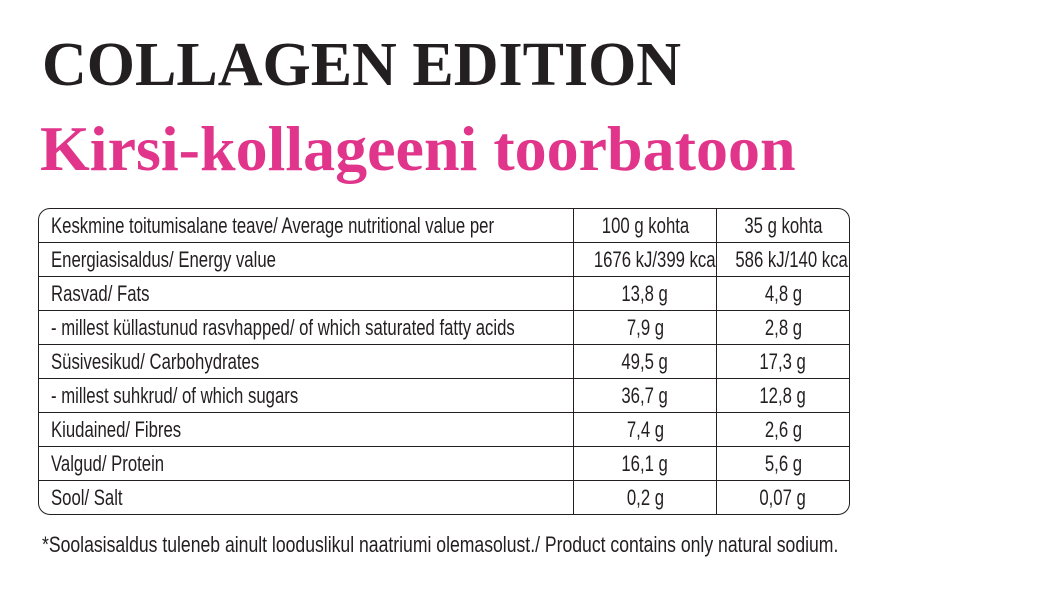 The width and height of the screenshot is (1039, 590). I want to click on value-cell: 12,8 g, so click(783, 396).